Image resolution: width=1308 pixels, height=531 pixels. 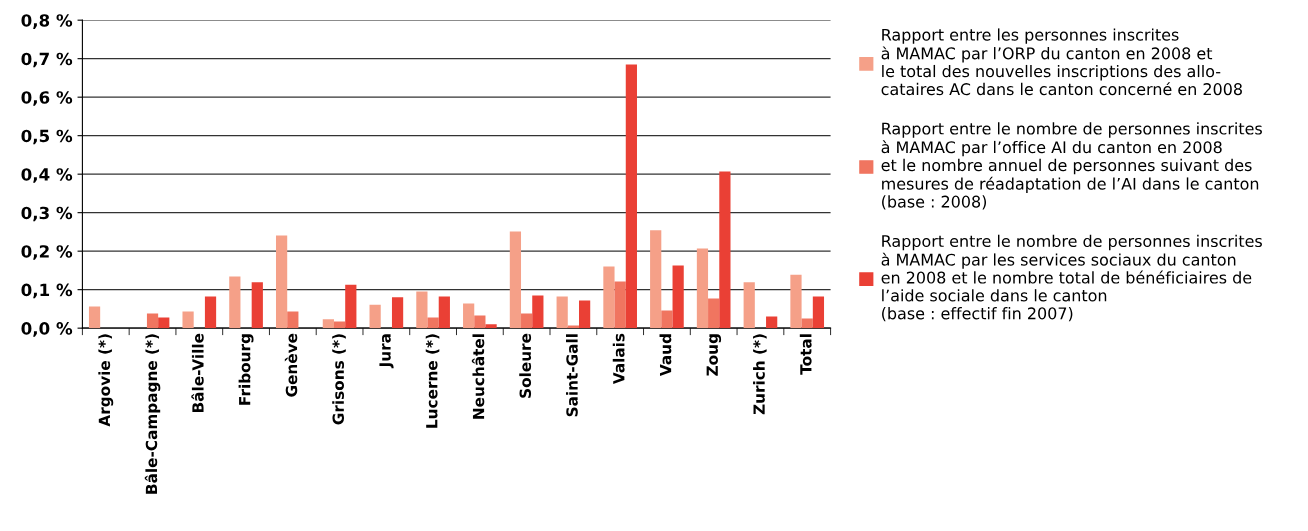 I want to click on x-tick-label: Argovie (*), so click(x=106, y=380).